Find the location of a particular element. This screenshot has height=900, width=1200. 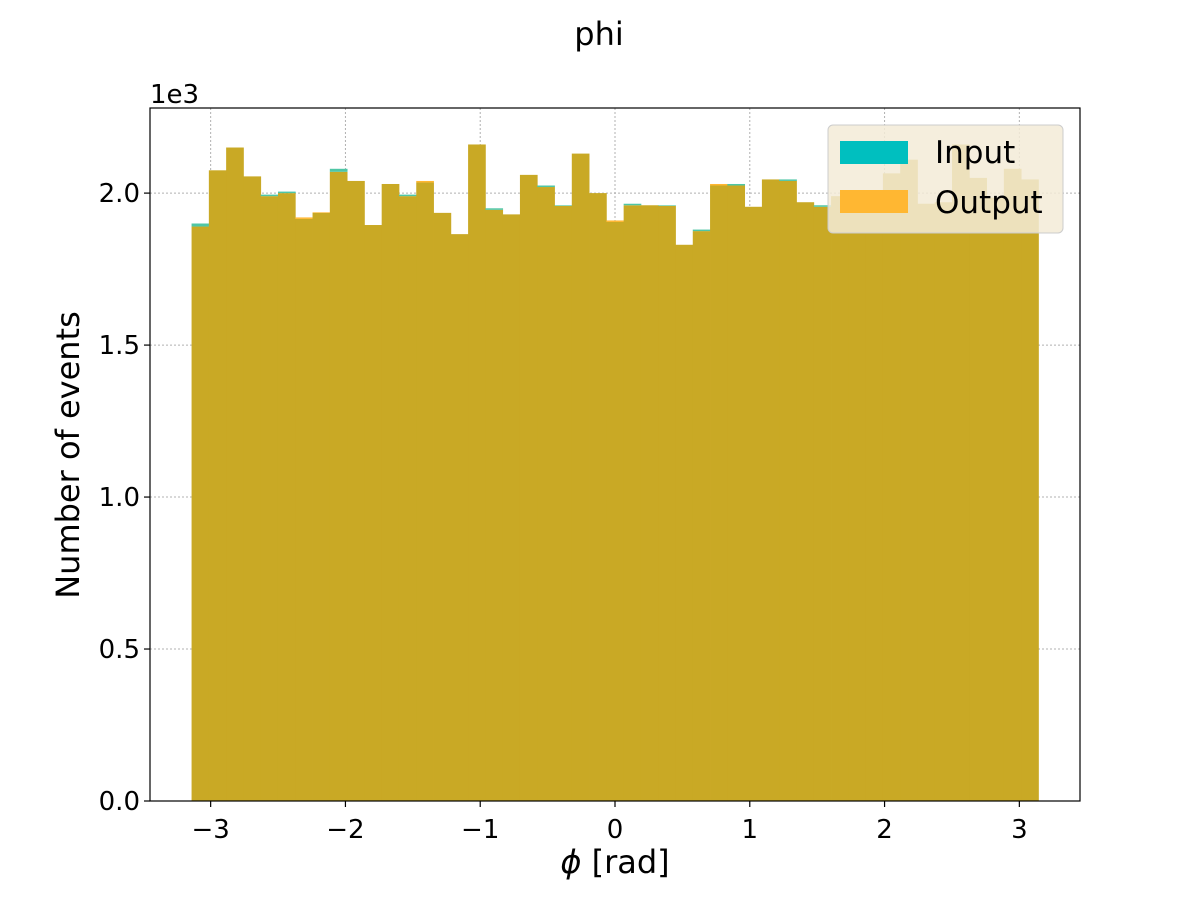

y-axis-label: Number of events is located at coordinates (68, 455).